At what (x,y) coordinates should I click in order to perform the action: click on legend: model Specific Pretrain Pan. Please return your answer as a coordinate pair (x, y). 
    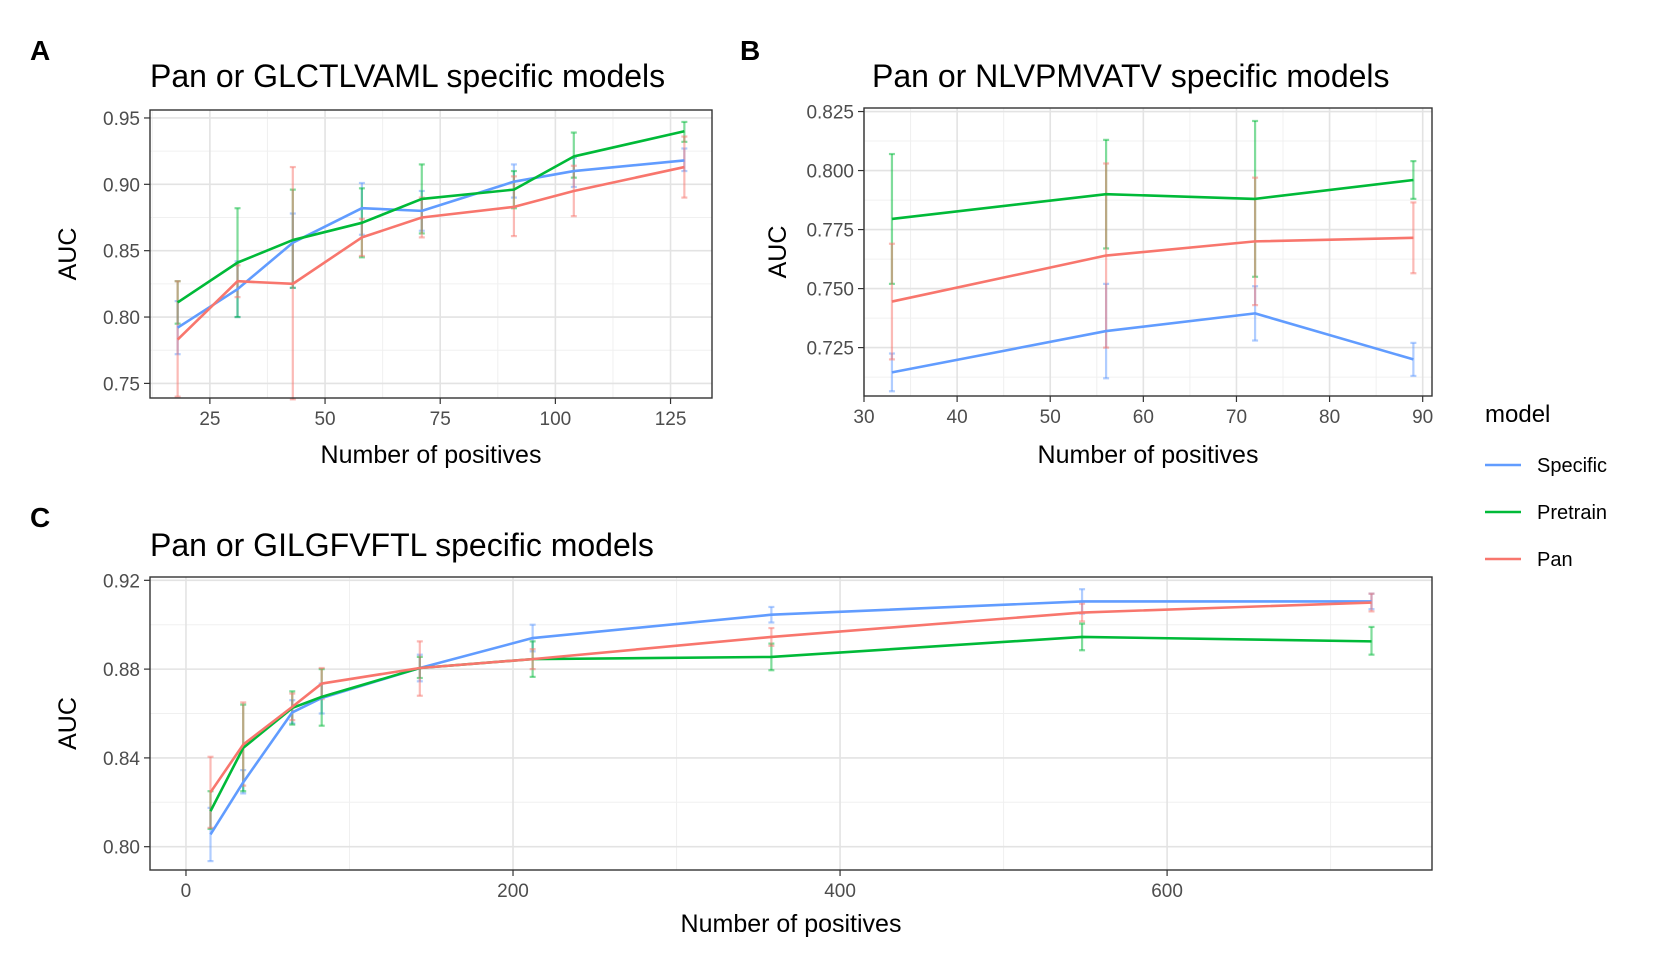
    Looking at the image, I should click on (1546, 486).